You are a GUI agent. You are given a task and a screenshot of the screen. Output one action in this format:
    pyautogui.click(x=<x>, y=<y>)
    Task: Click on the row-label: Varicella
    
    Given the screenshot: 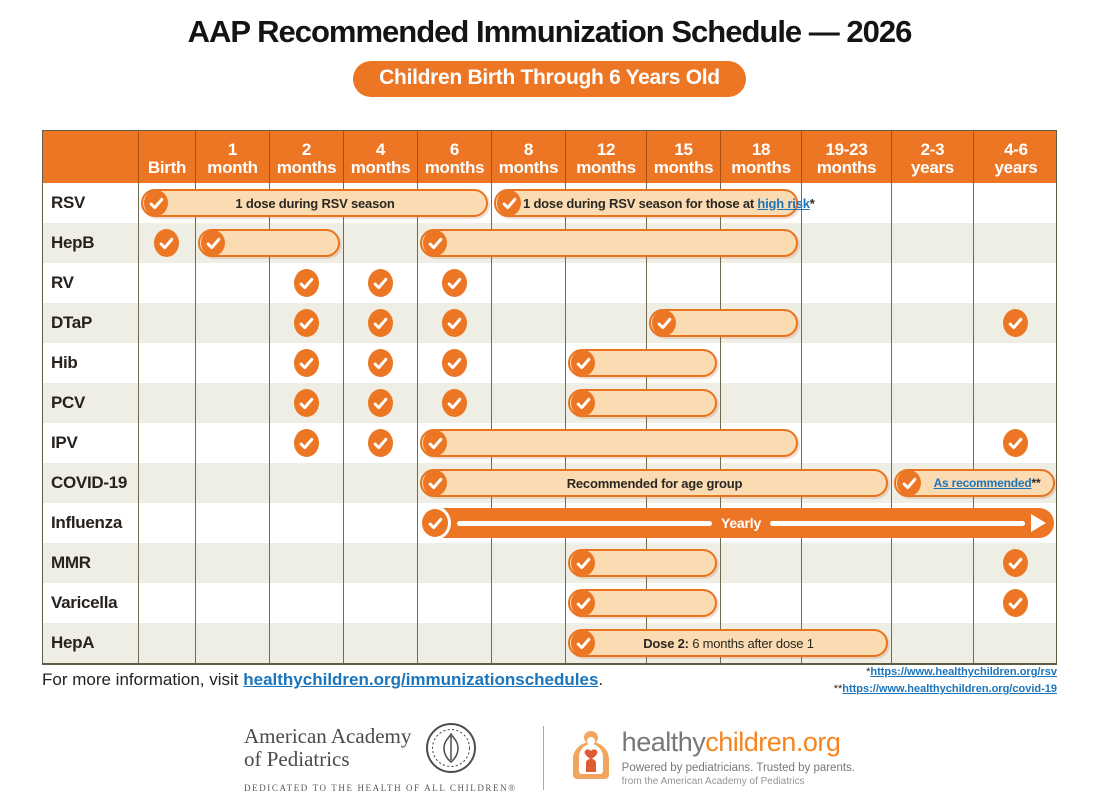 What is the action you would take?
    pyautogui.click(x=84, y=602)
    